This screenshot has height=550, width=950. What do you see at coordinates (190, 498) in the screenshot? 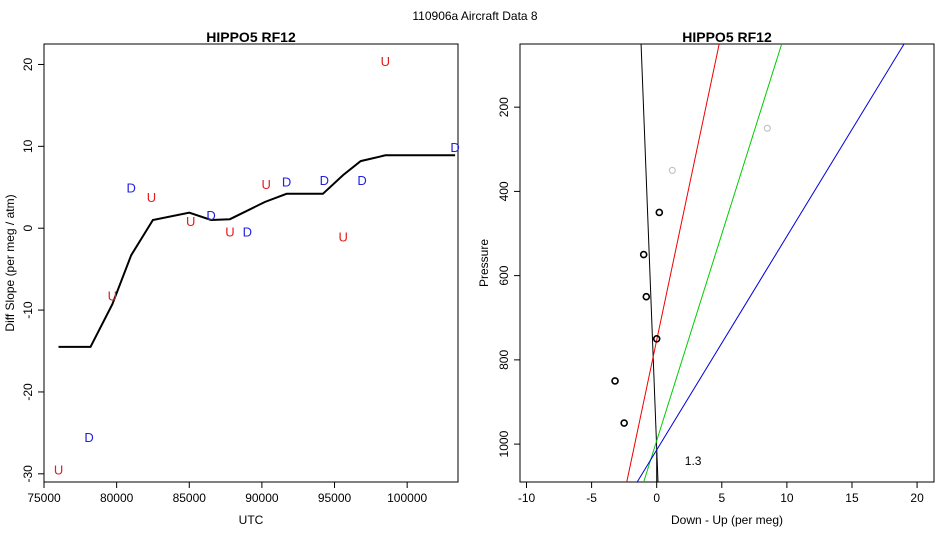
I see `left-x-tick-label: 85000` at bounding box center [190, 498].